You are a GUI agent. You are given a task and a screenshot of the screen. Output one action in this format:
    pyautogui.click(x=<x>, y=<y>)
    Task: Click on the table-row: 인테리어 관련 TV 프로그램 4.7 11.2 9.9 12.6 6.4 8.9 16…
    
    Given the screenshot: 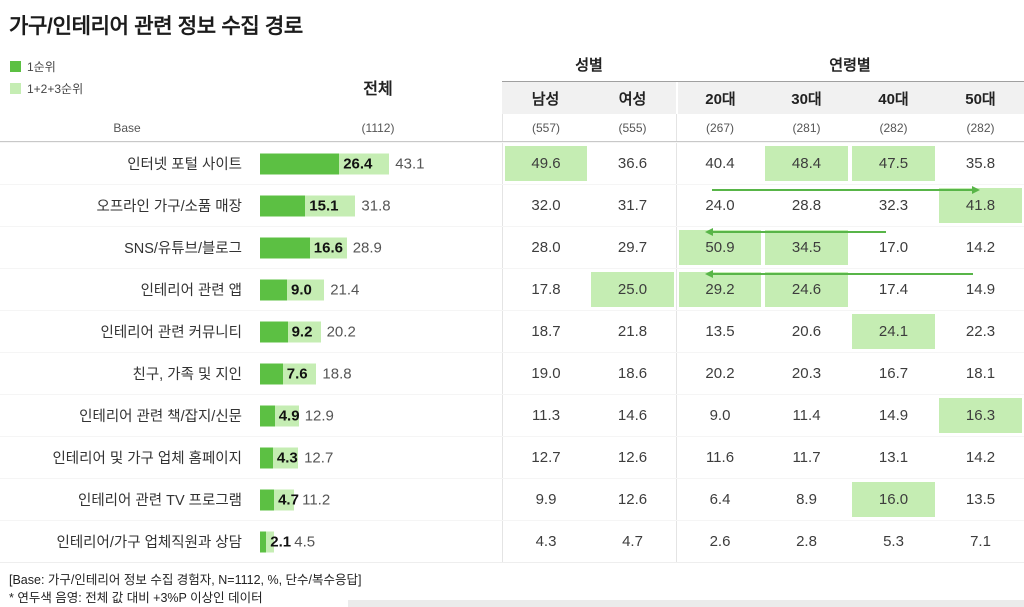 What is the action you would take?
    pyautogui.click(x=512, y=499)
    